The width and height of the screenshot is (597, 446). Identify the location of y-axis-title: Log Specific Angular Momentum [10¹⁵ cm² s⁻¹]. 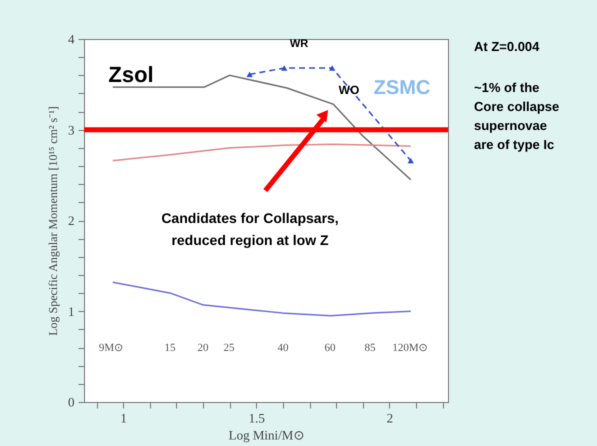
(53, 221).